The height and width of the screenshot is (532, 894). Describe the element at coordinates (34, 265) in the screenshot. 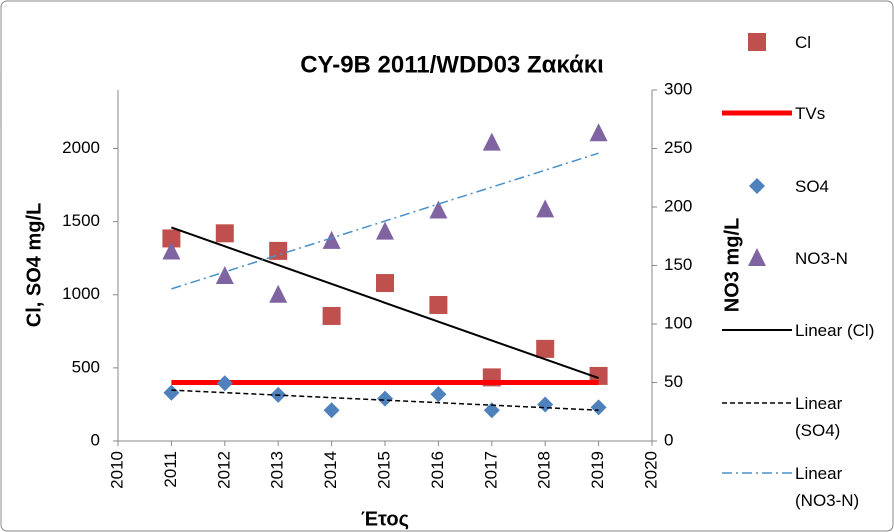

I see `y-axis-title: Cl, SO4 mg/L` at that location.